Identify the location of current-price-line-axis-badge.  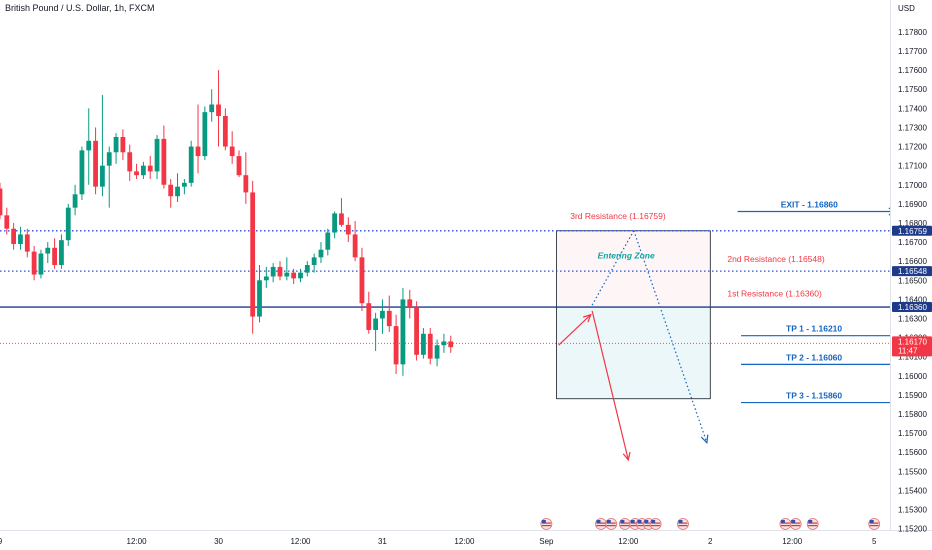
(912, 346).